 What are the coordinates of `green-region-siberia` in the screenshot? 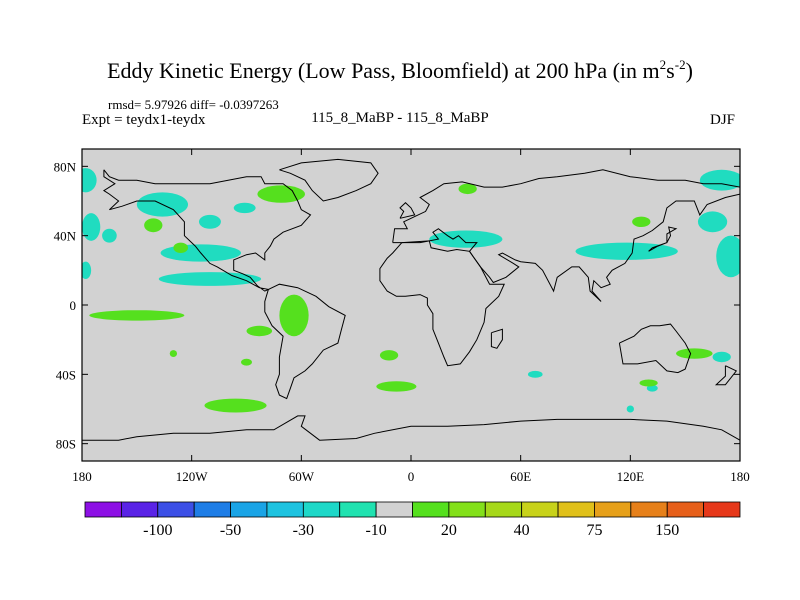 It's located at (467, 189).